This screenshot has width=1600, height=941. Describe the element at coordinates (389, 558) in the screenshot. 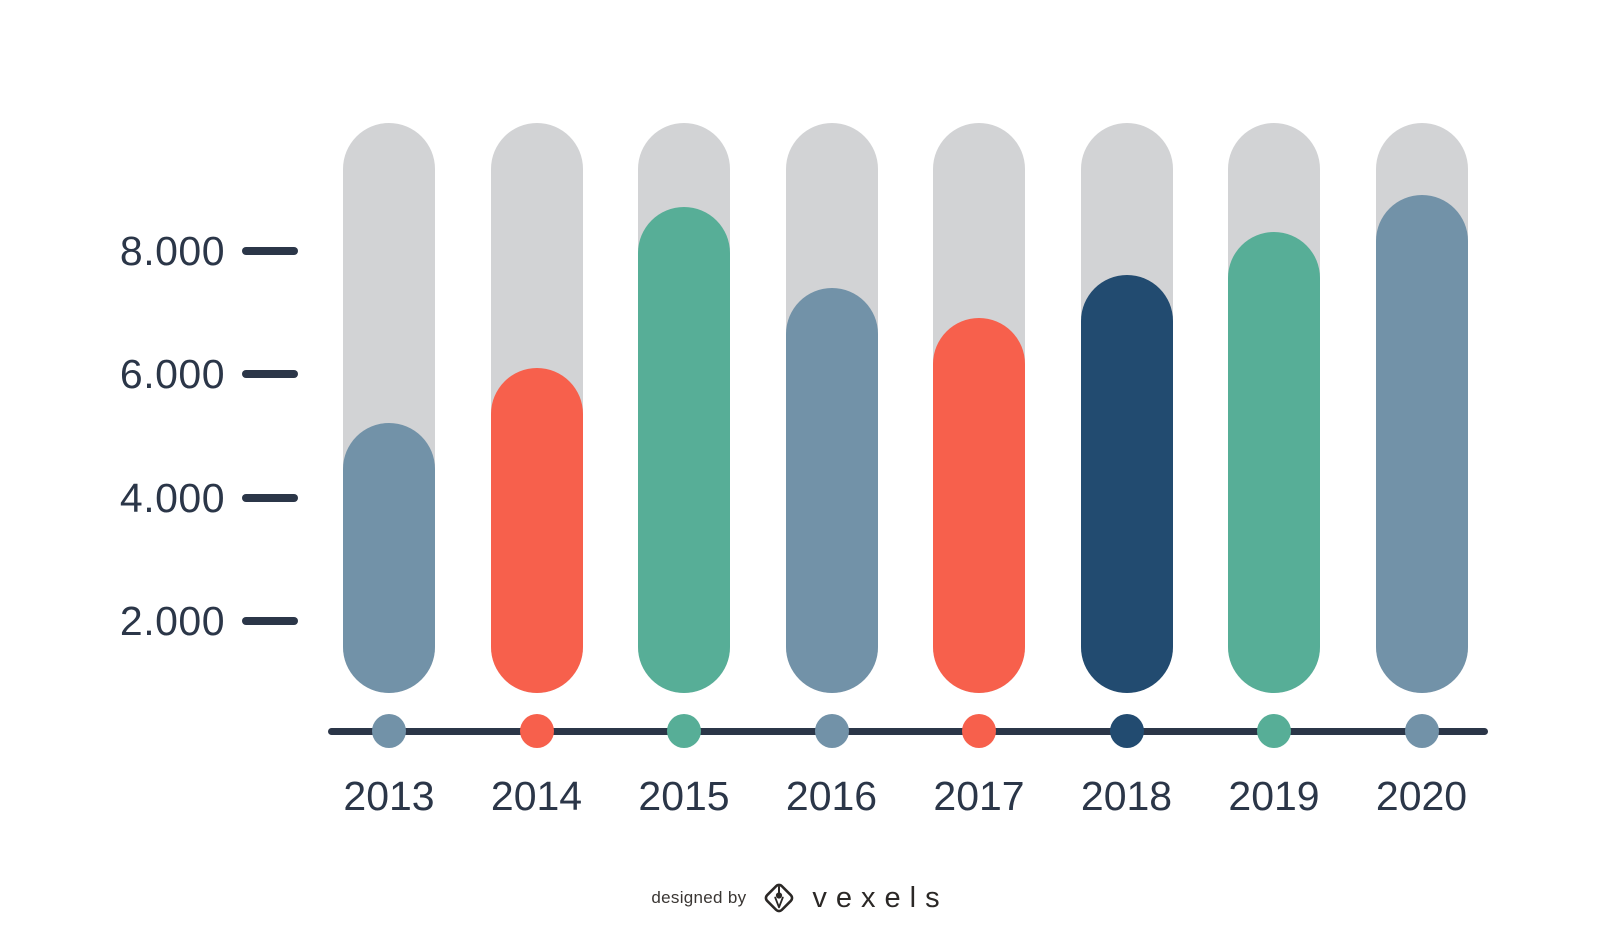

I see `bar-fill-2013` at that location.